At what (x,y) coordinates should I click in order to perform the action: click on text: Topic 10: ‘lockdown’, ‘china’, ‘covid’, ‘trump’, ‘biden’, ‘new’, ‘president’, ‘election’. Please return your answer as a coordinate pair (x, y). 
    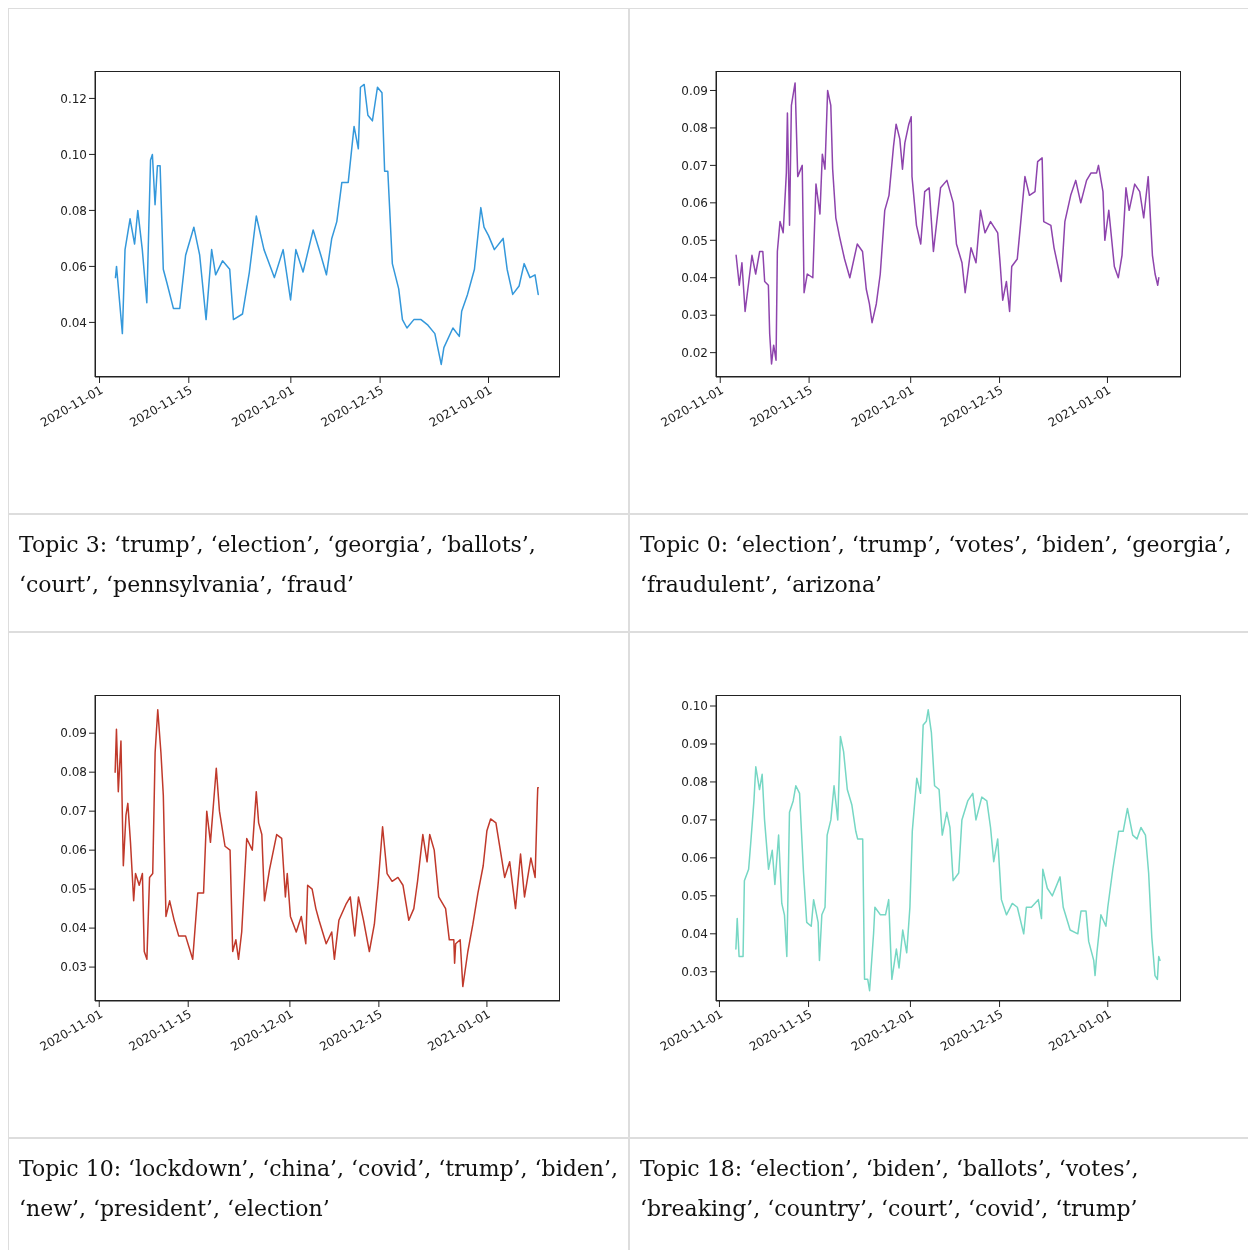
    Looking at the image, I should click on (318, 1189).